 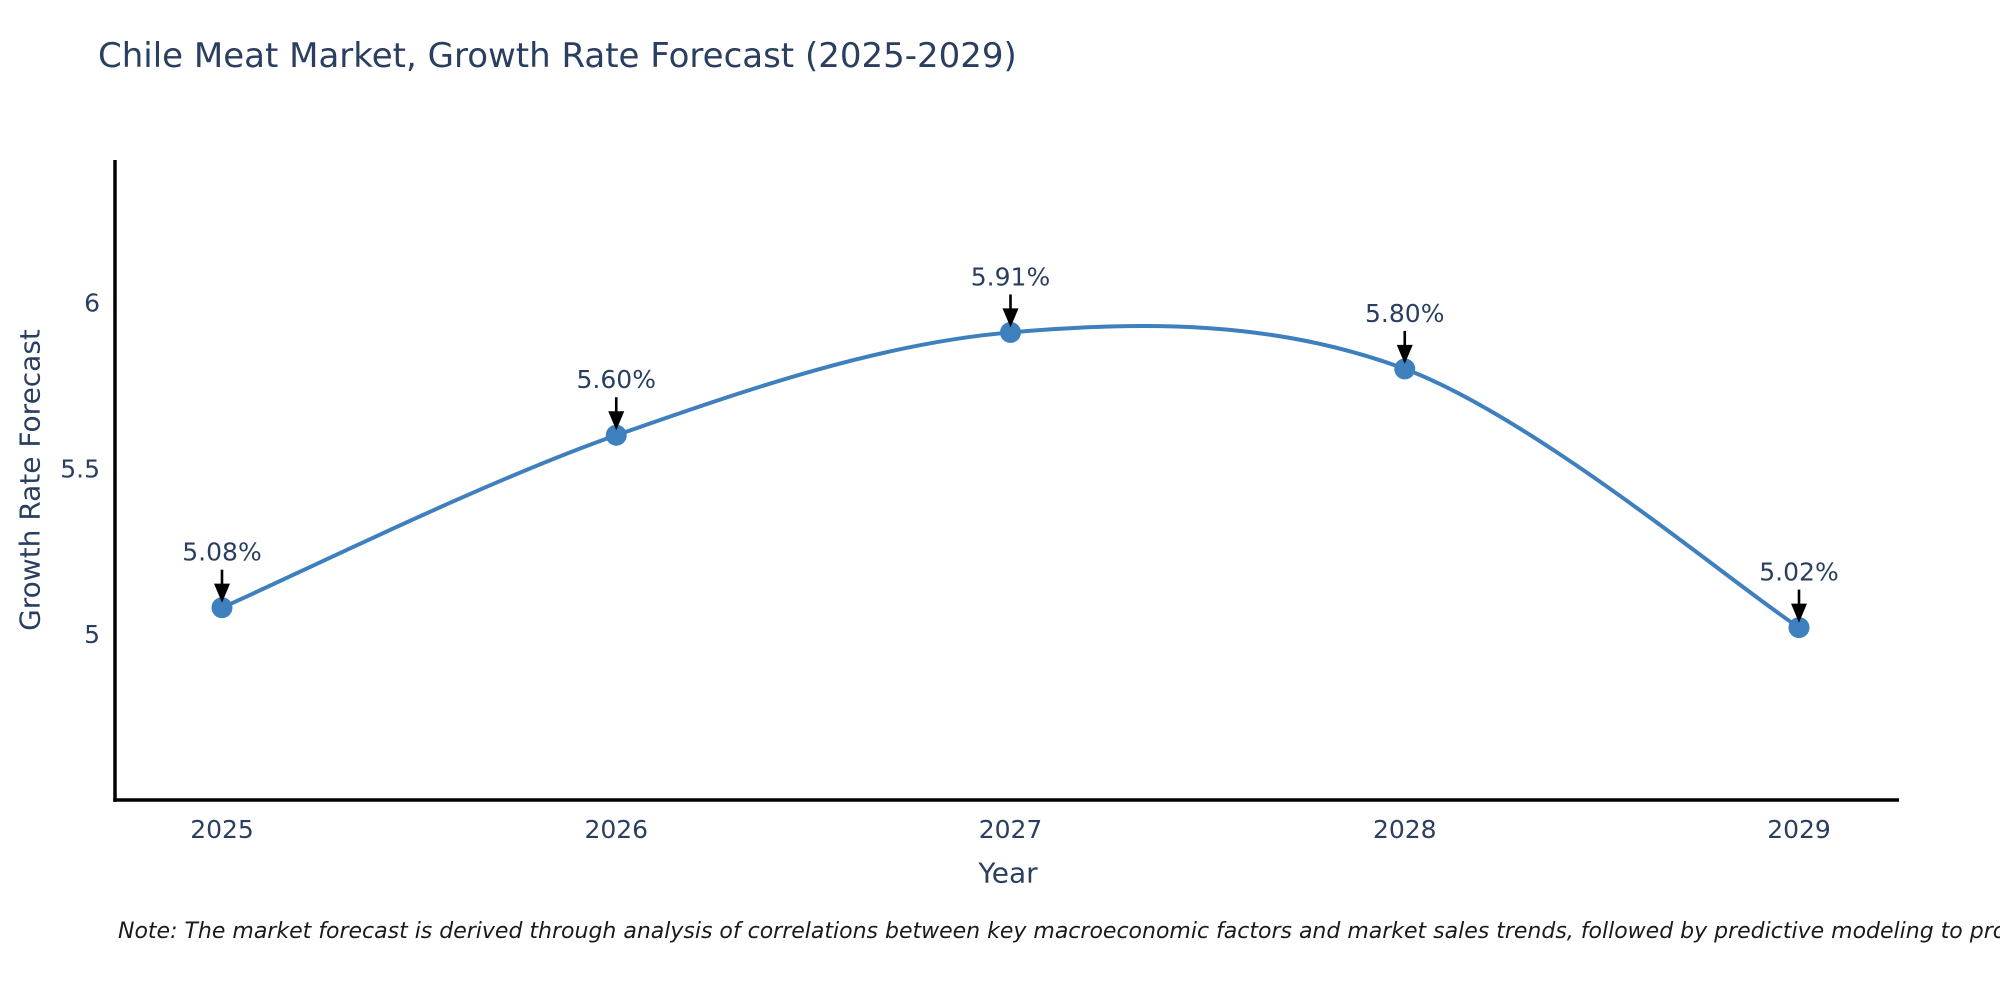 I want to click on y-tick-label: 5.5, so click(x=80, y=468).